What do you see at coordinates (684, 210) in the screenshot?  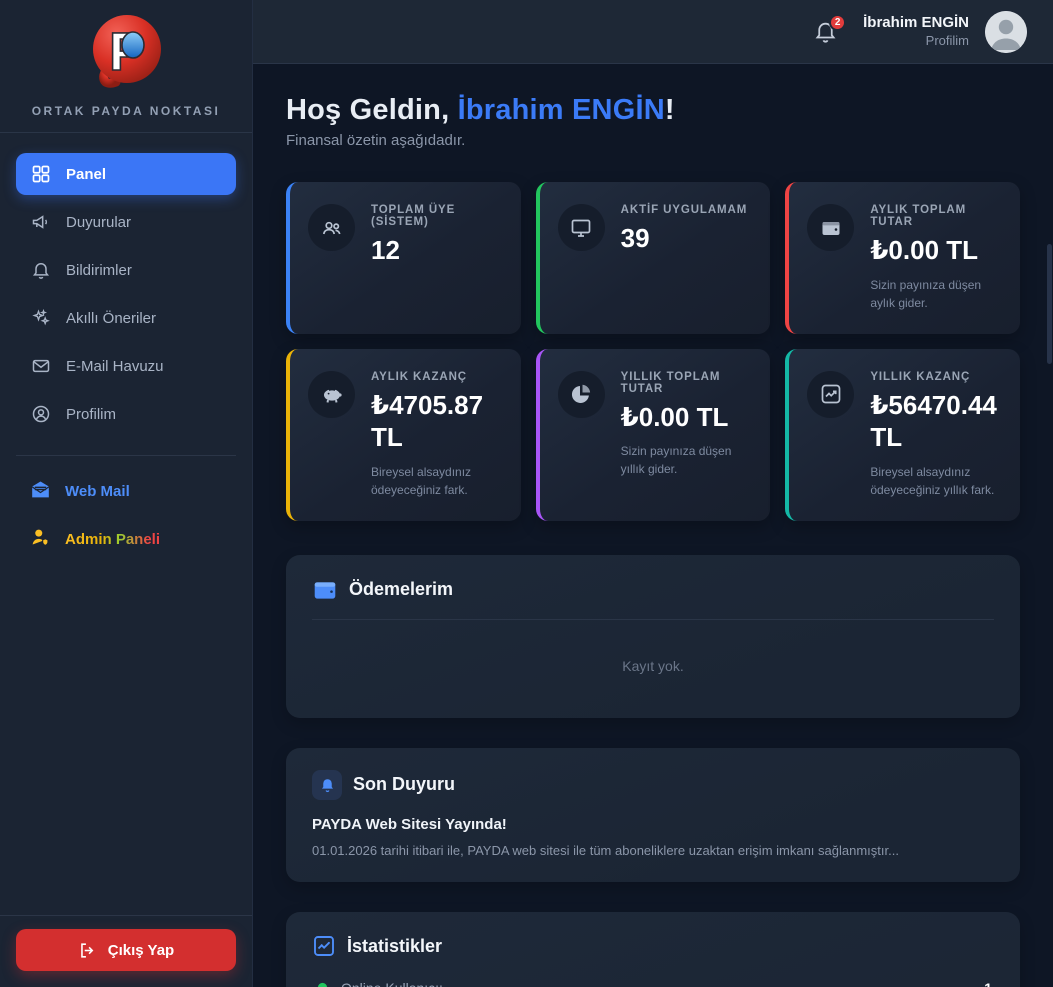 I see `stat-label: AKTİF UYGULAMAM` at bounding box center [684, 210].